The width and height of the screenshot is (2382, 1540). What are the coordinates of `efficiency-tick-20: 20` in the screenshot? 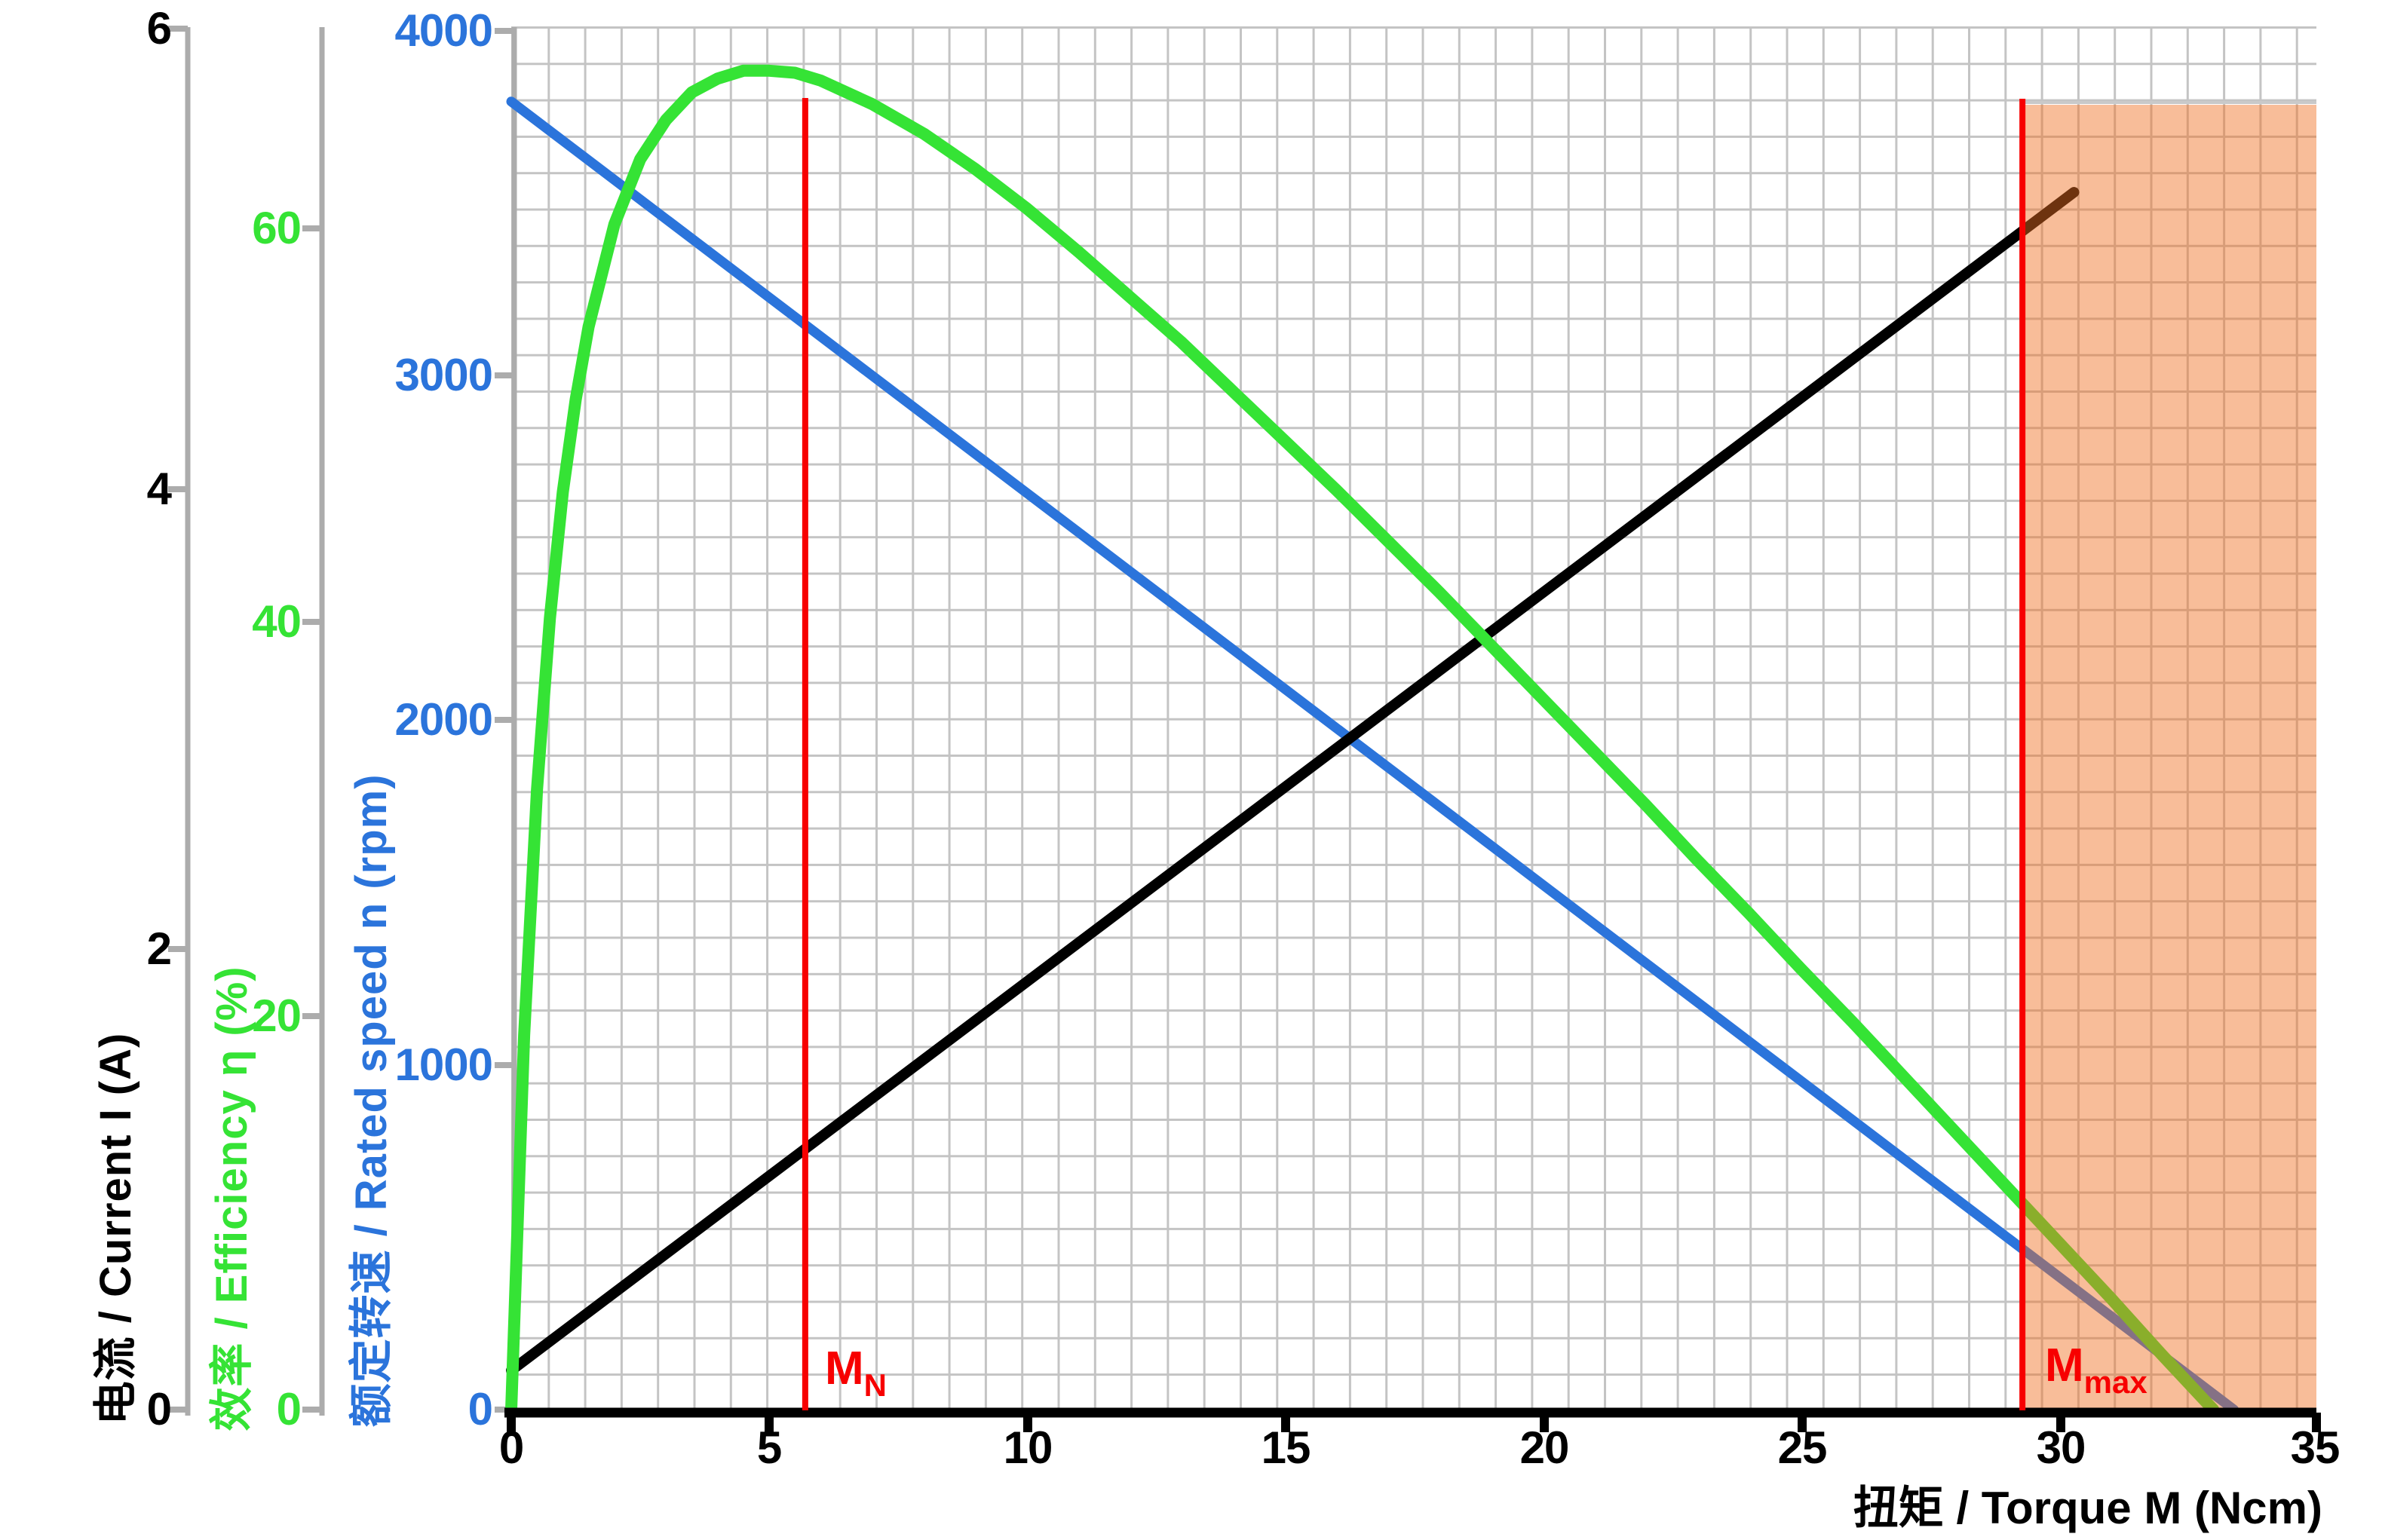 It's located at (277, 1015).